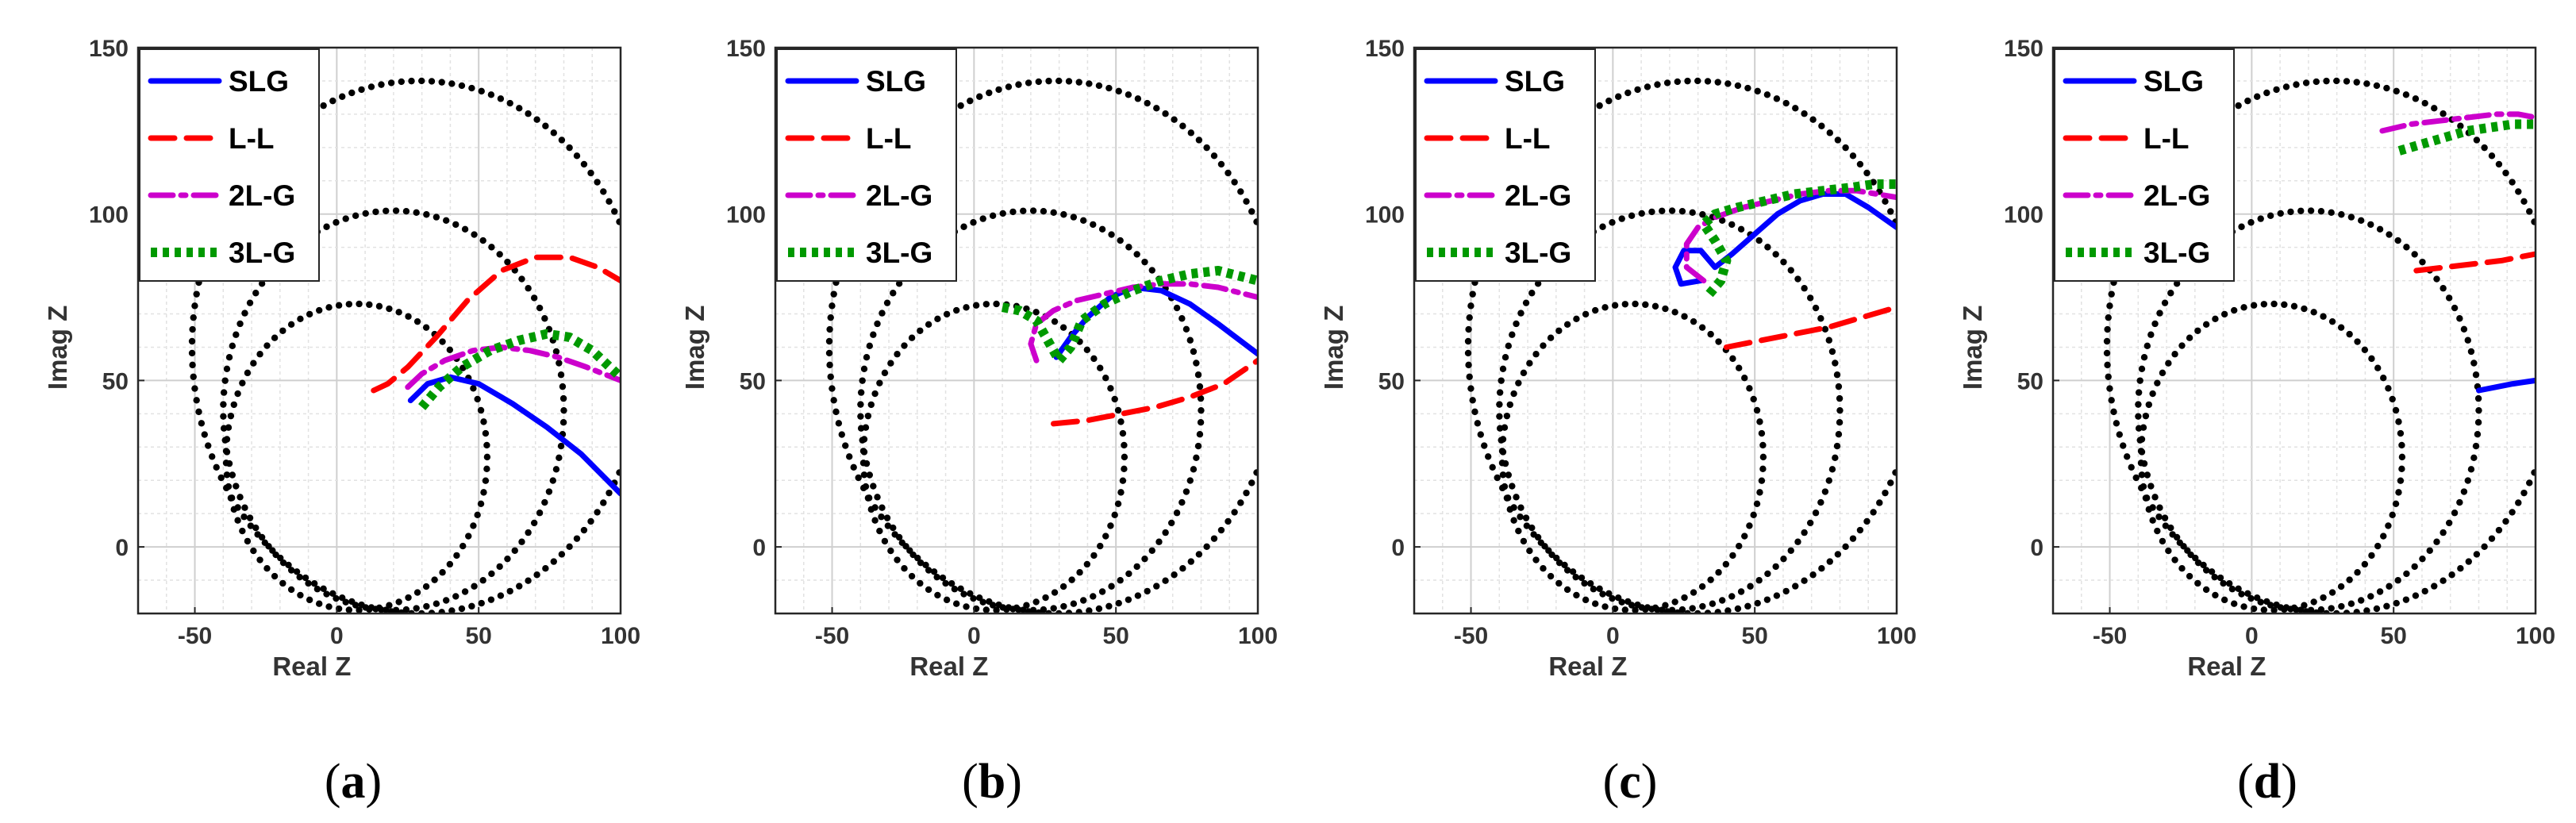 The height and width of the screenshot is (823, 2576). I want to click on y-tick-label: 100, so click(746, 215).